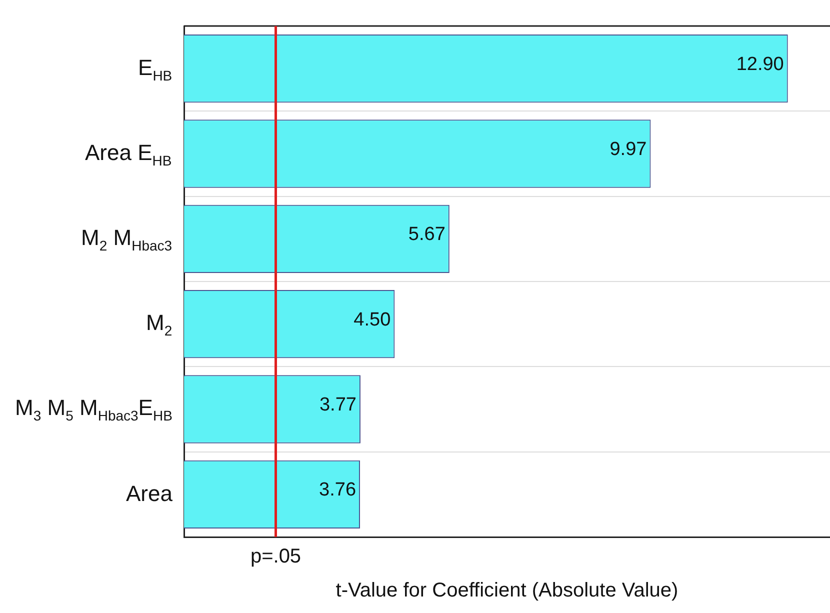 Image resolution: width=830 pixels, height=613 pixels. I want to click on data-label: 9.97, so click(628, 149).